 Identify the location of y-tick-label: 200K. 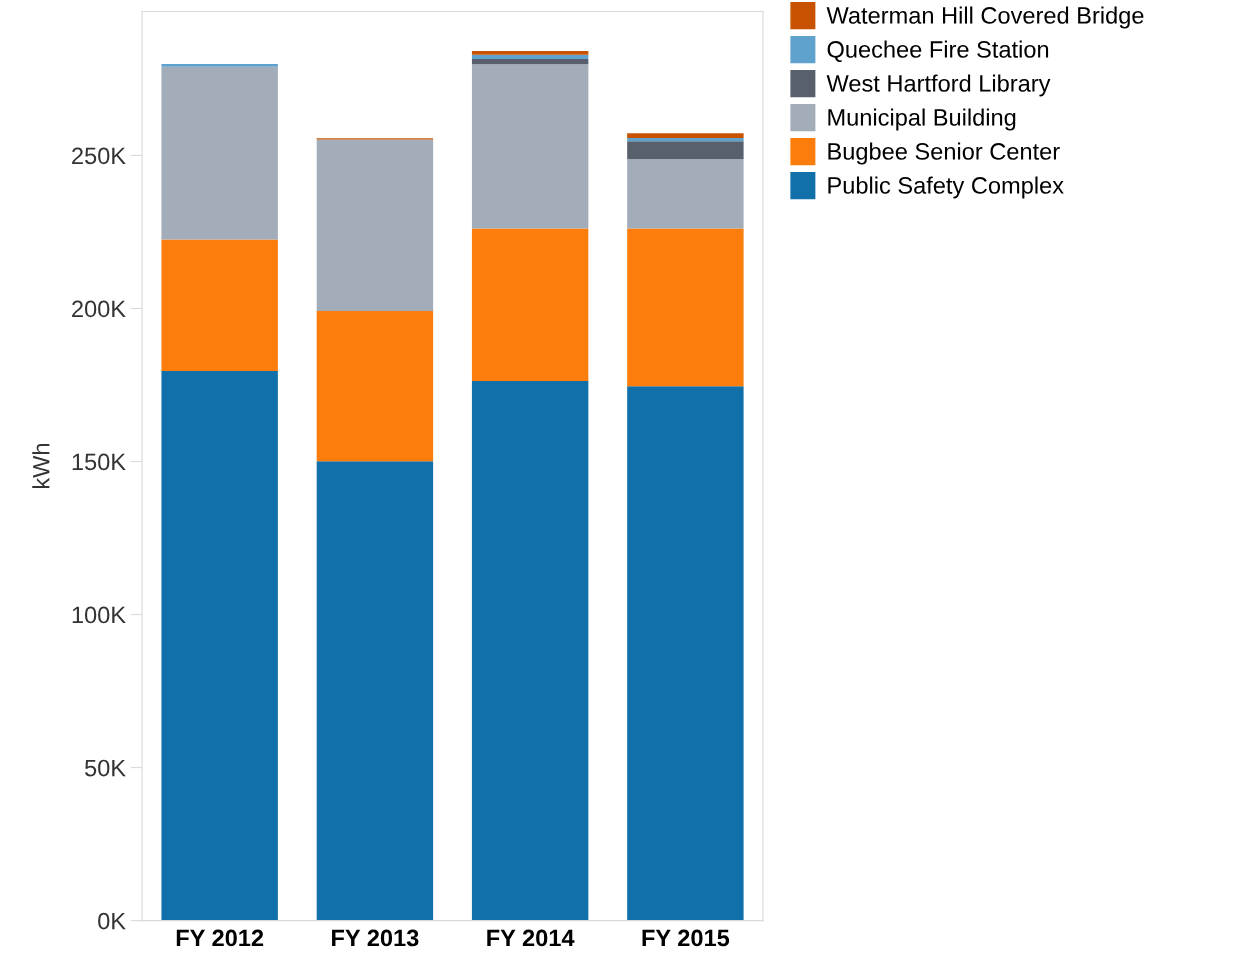
(99, 309).